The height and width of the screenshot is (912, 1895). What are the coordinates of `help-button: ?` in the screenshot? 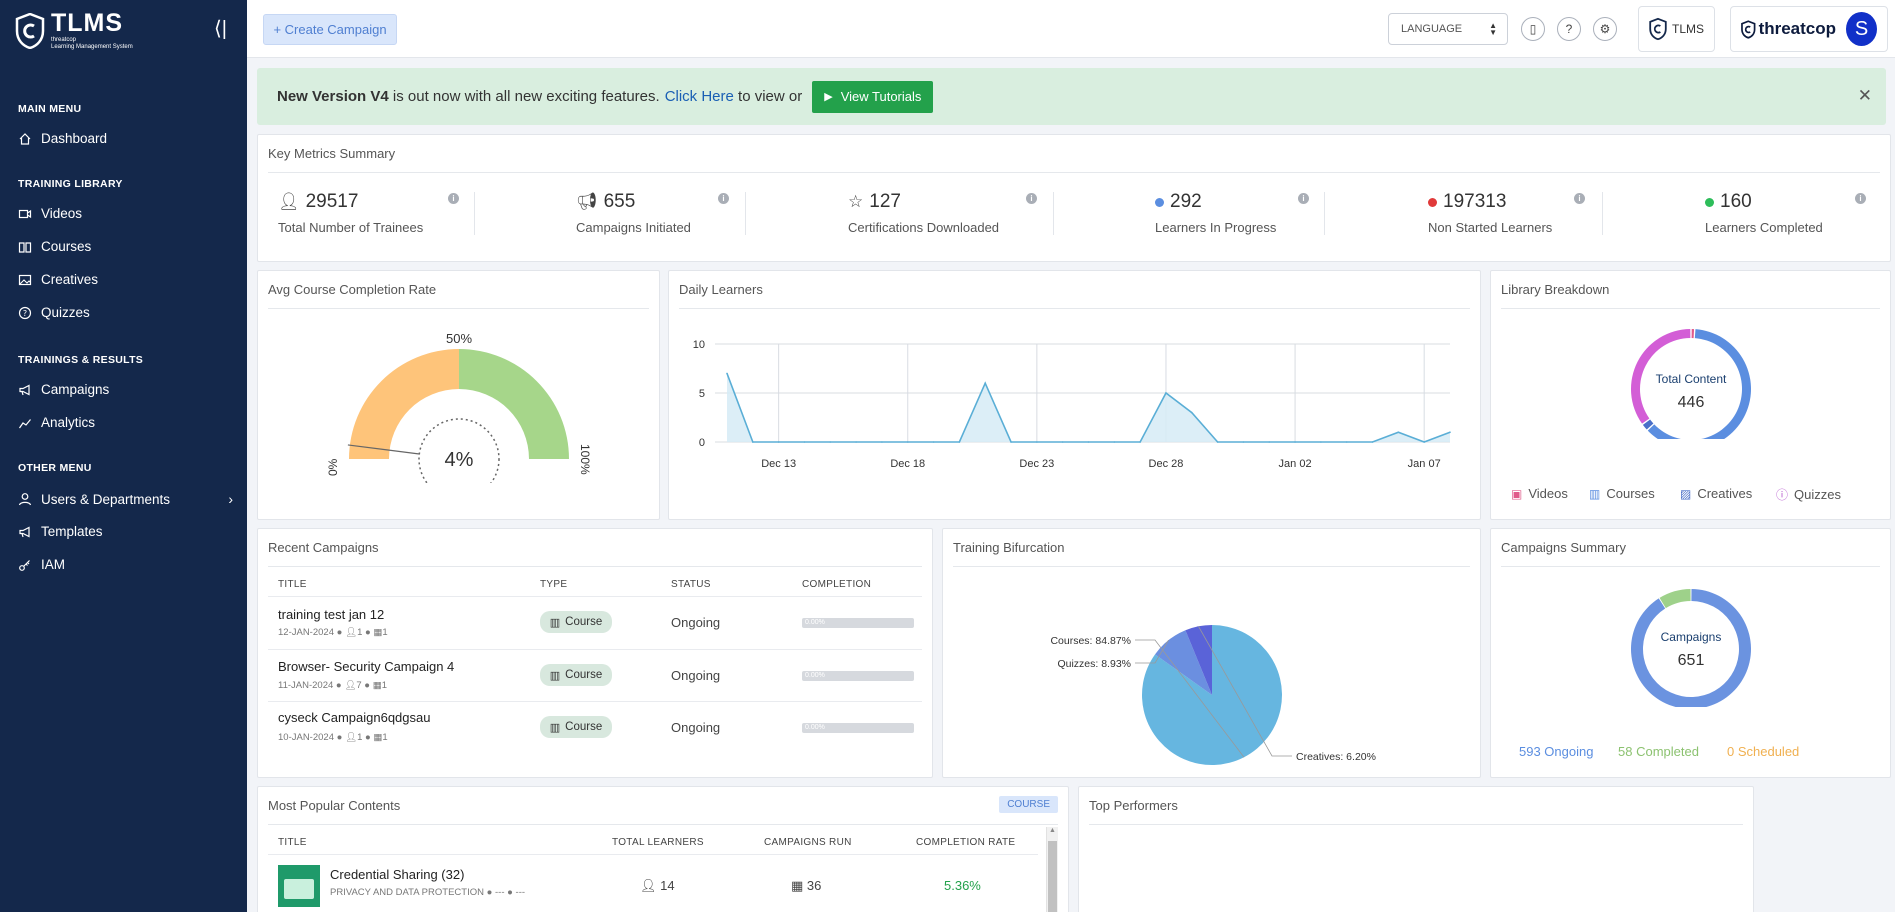 It's located at (1569, 29).